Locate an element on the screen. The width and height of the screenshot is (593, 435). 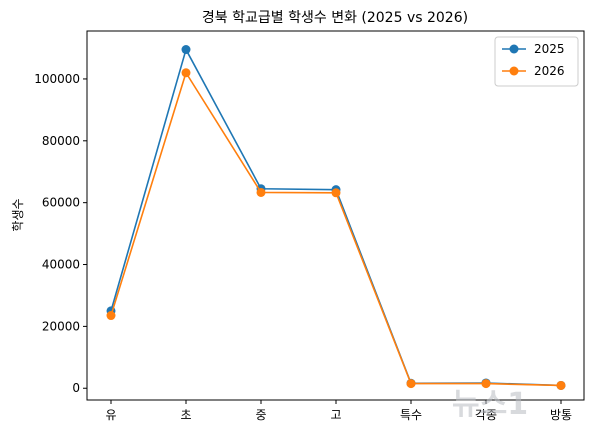
y-axis-title: 학생수 is located at coordinates (18, 214).